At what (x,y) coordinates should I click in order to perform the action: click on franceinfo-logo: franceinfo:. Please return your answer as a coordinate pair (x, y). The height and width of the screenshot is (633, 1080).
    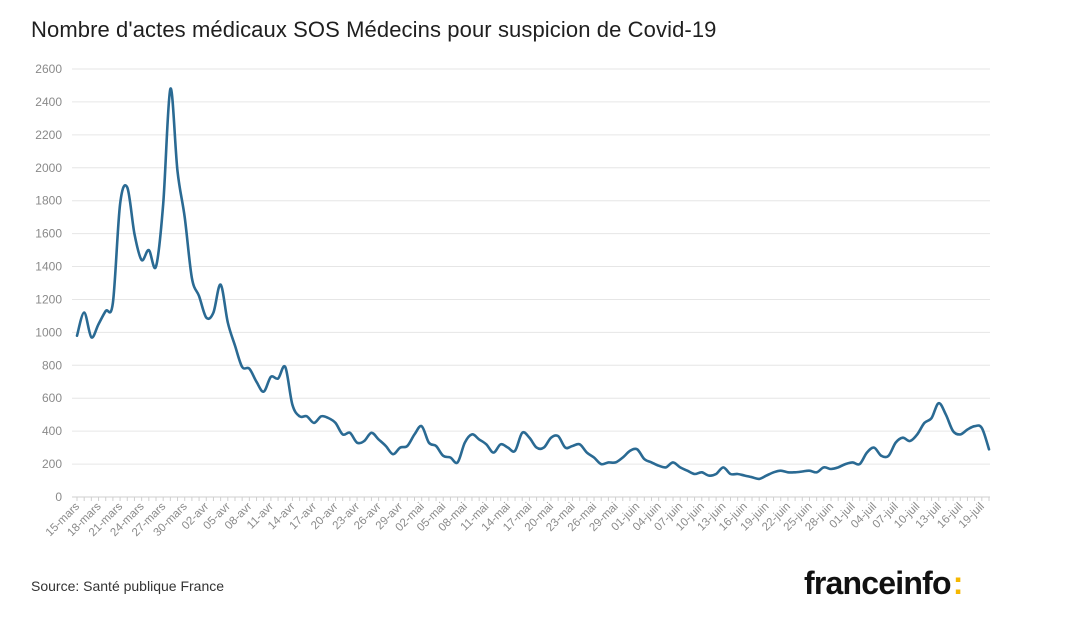
    Looking at the image, I should click on (883, 583).